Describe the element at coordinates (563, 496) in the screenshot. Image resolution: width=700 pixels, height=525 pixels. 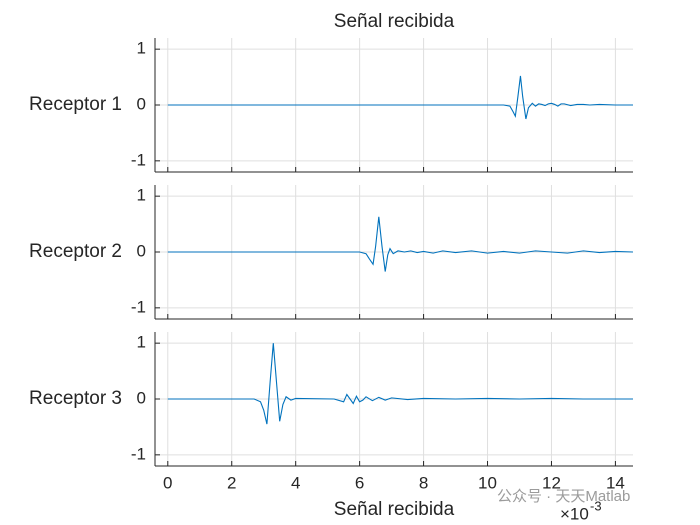
I see `watermark: 公众号 · 天天Matlab` at that location.